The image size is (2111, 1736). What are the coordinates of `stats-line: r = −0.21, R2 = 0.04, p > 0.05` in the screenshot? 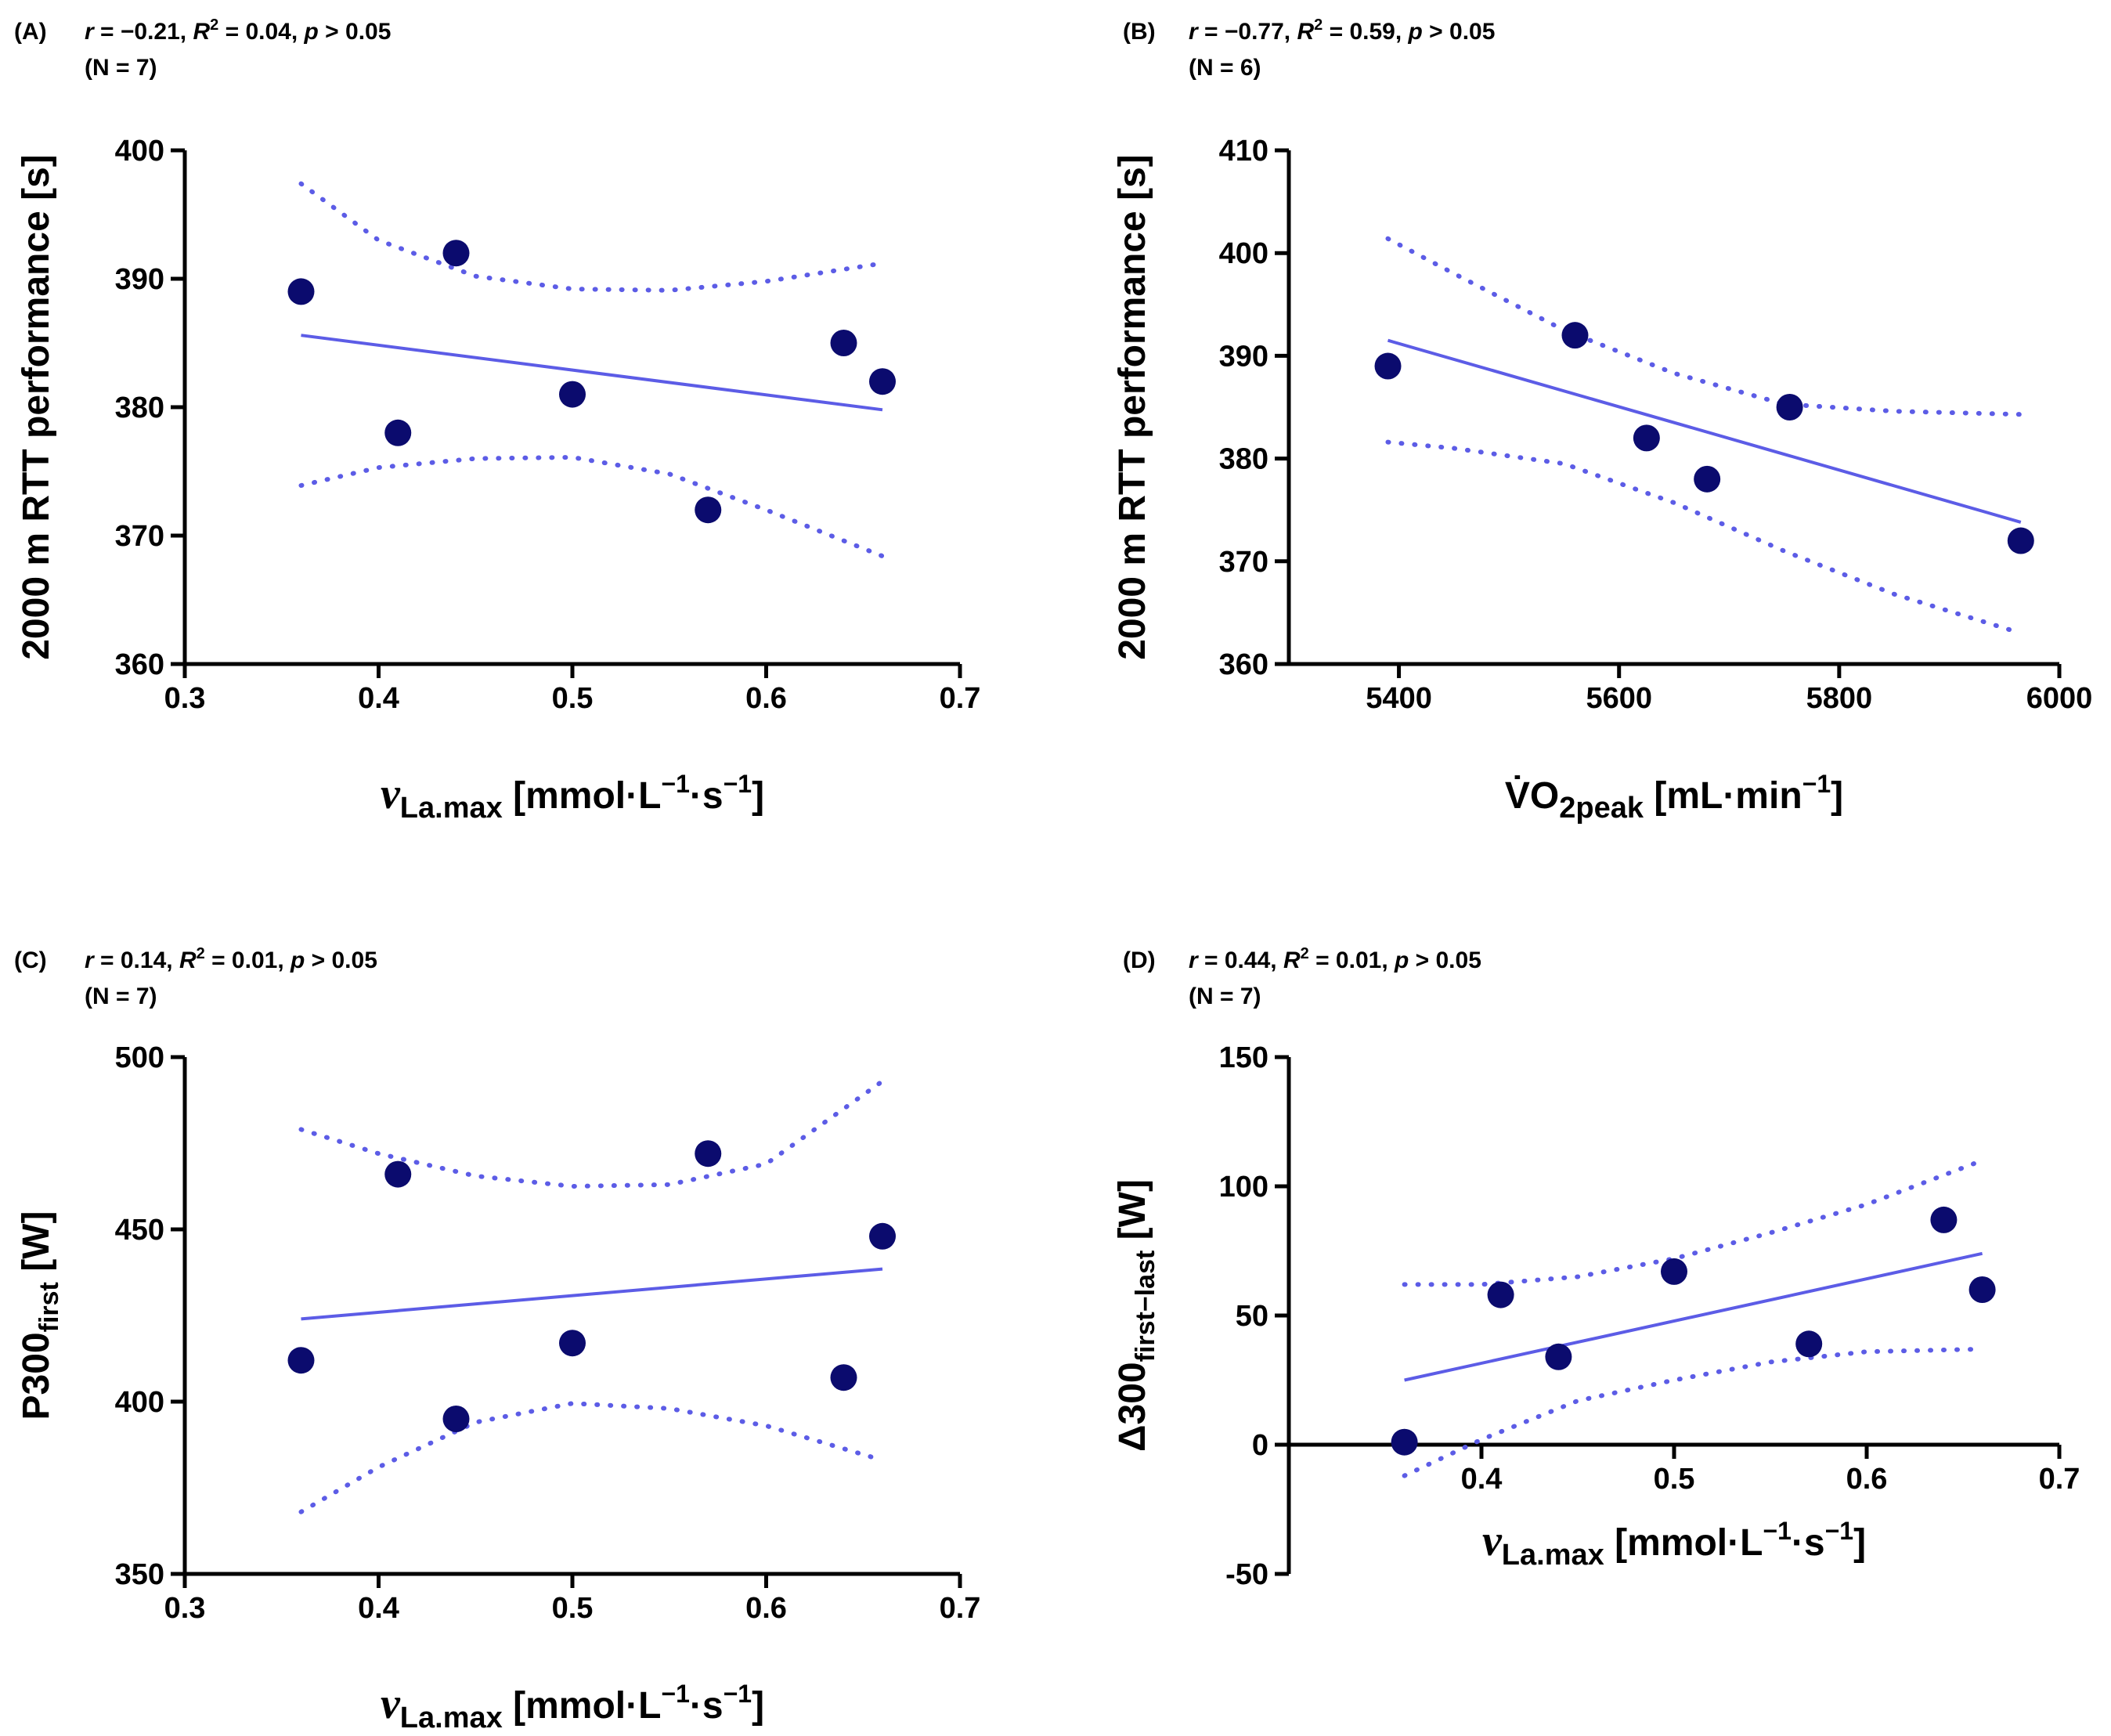 It's located at (238, 30).